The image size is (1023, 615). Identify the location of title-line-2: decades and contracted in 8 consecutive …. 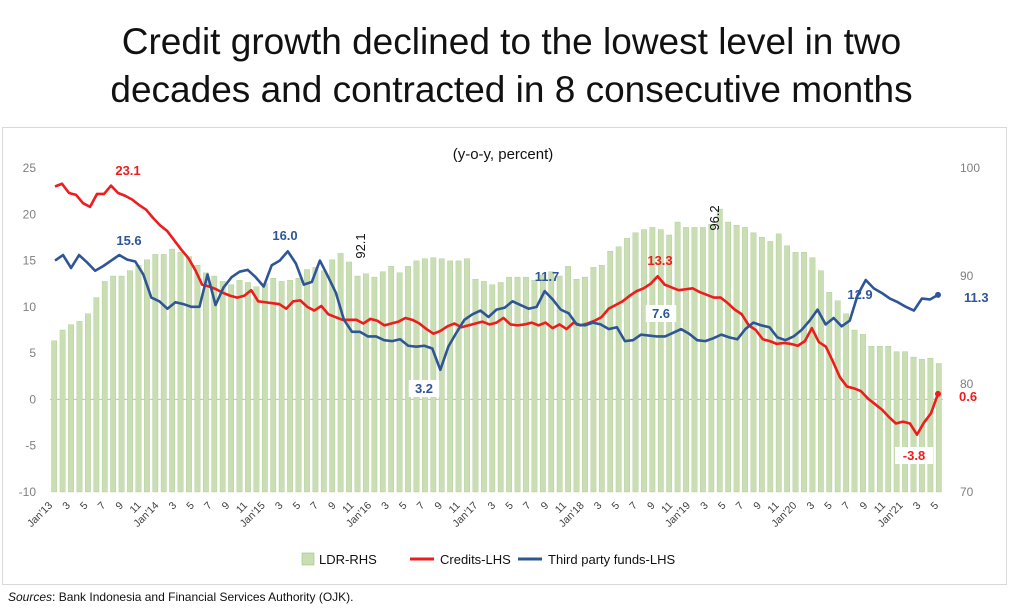
(511, 89).